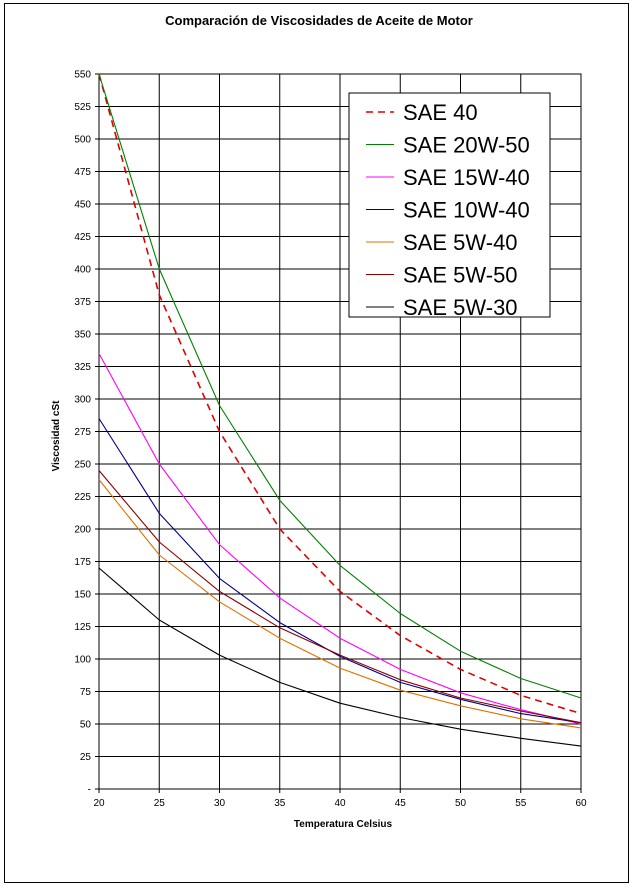 This screenshot has width=634, height=887. I want to click on x-tick-label: 60, so click(581, 803).